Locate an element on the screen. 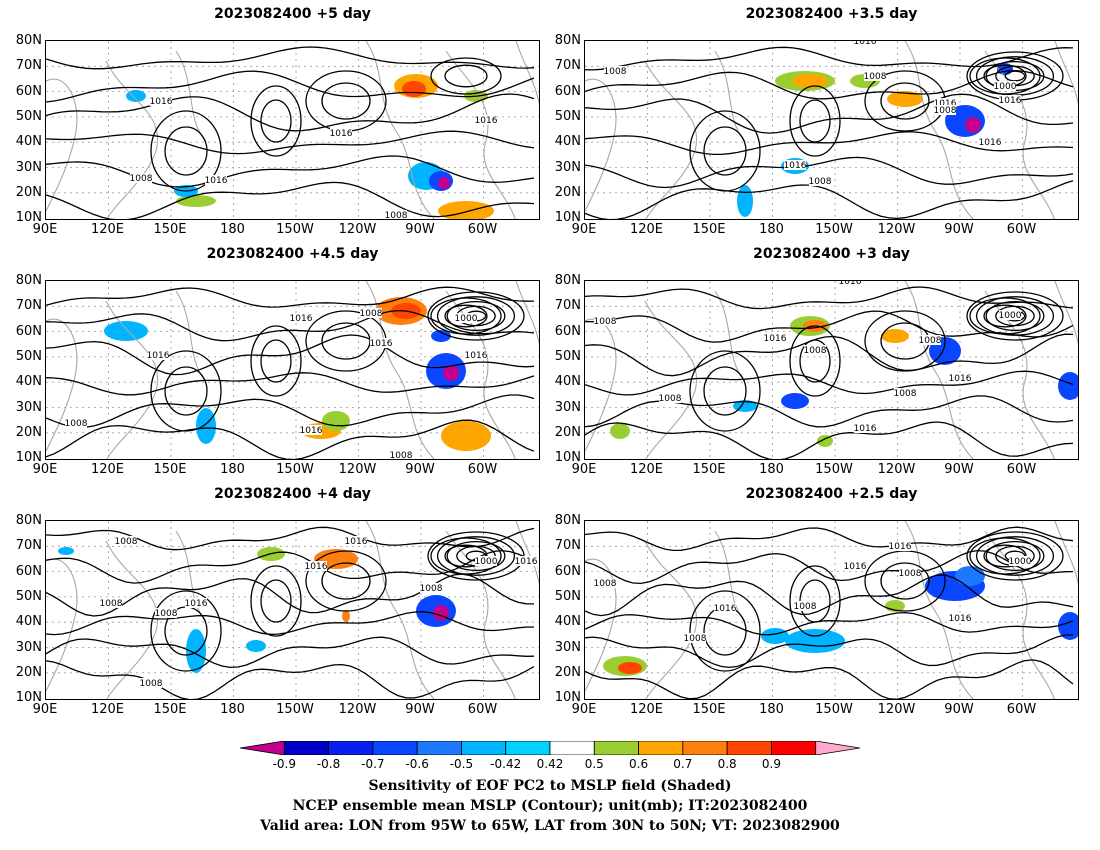 Image resolution: width=1100 pixels, height=850 pixels. map-panel-0: 1016 1016 1008 1016 1016 1008 is located at coordinates (292, 130).